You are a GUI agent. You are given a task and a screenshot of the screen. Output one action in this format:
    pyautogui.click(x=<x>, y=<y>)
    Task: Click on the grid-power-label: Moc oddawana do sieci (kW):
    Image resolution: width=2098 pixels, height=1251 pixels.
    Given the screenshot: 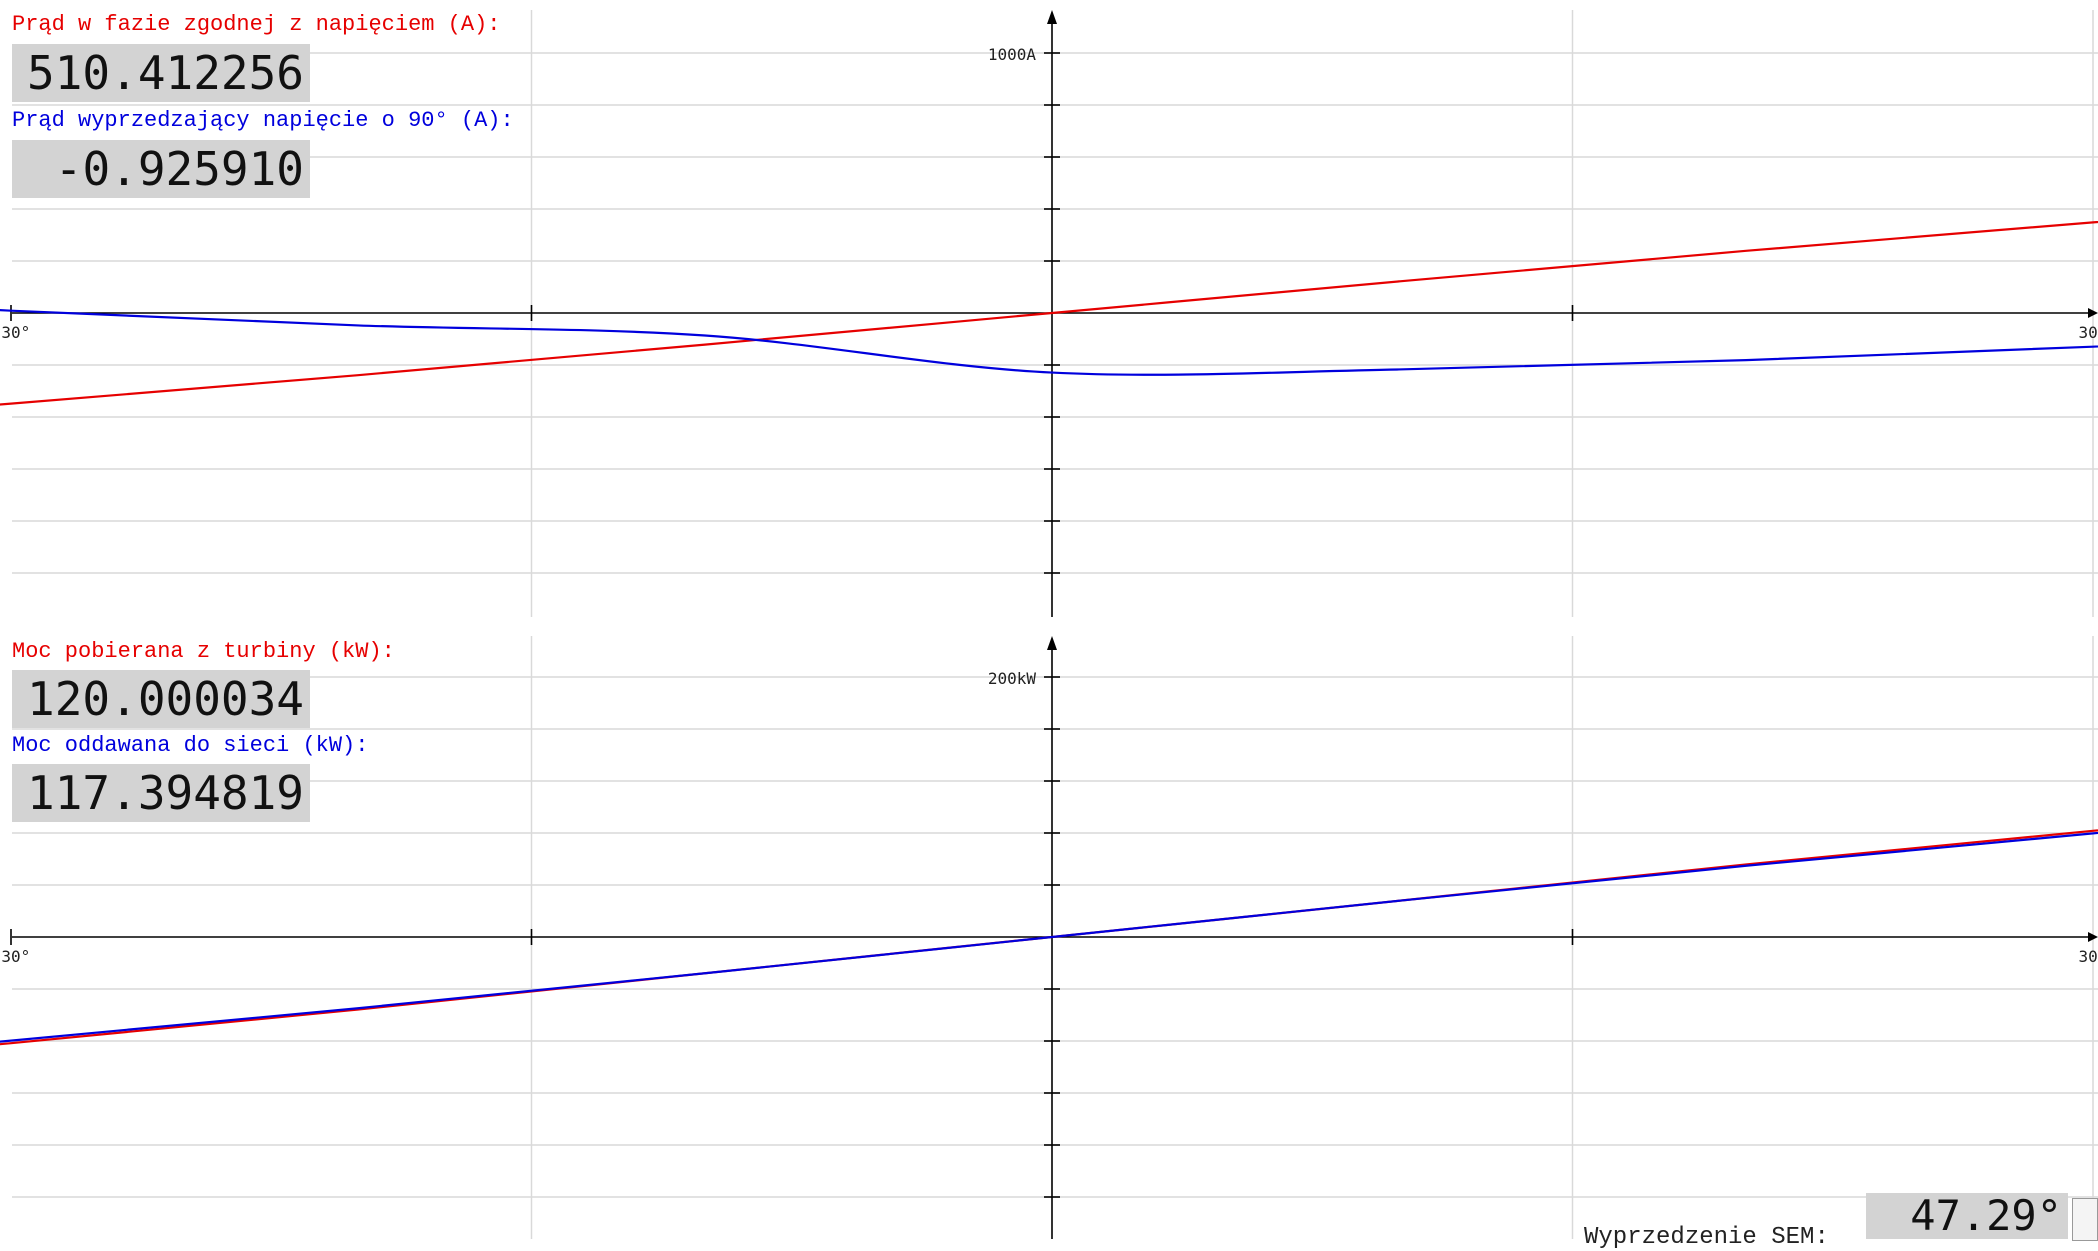 What is the action you would take?
    pyautogui.click(x=190, y=745)
    